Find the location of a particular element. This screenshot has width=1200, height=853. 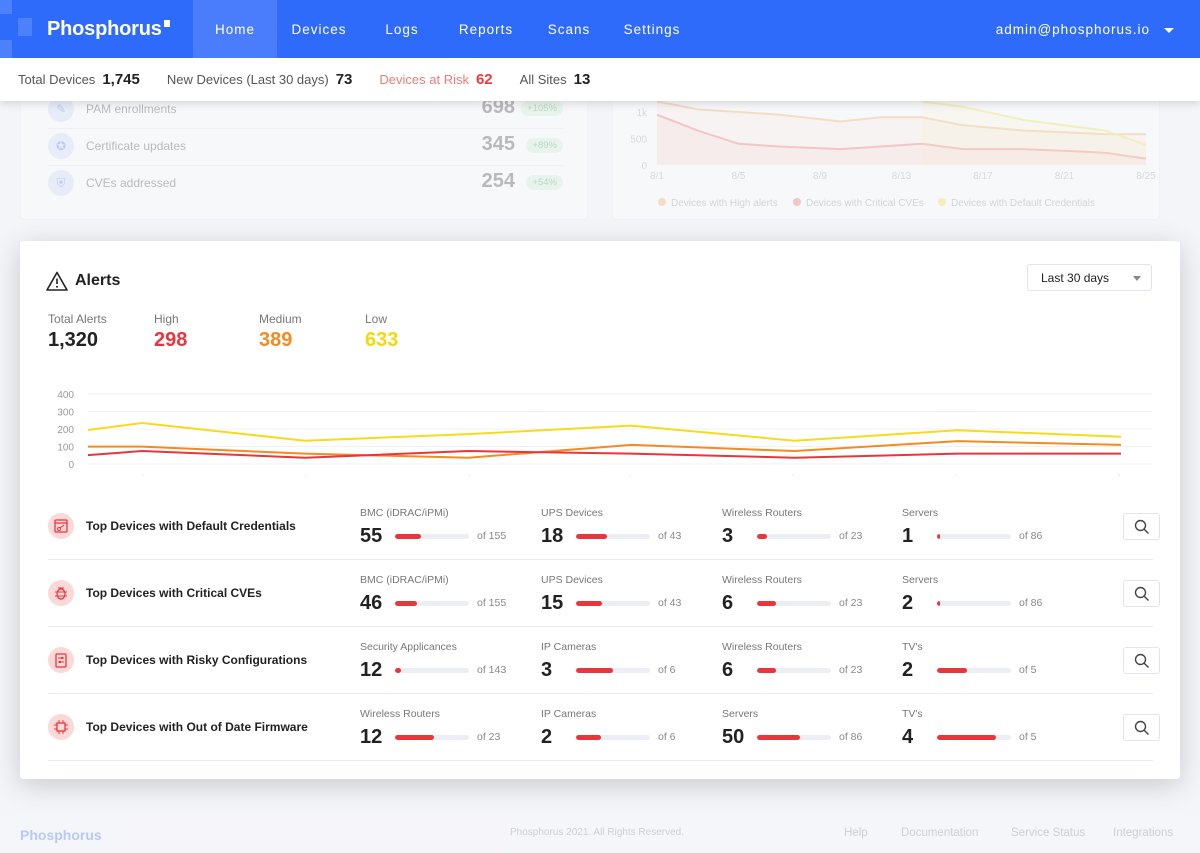

date-range-value: Last 30 days is located at coordinates (1075, 278).